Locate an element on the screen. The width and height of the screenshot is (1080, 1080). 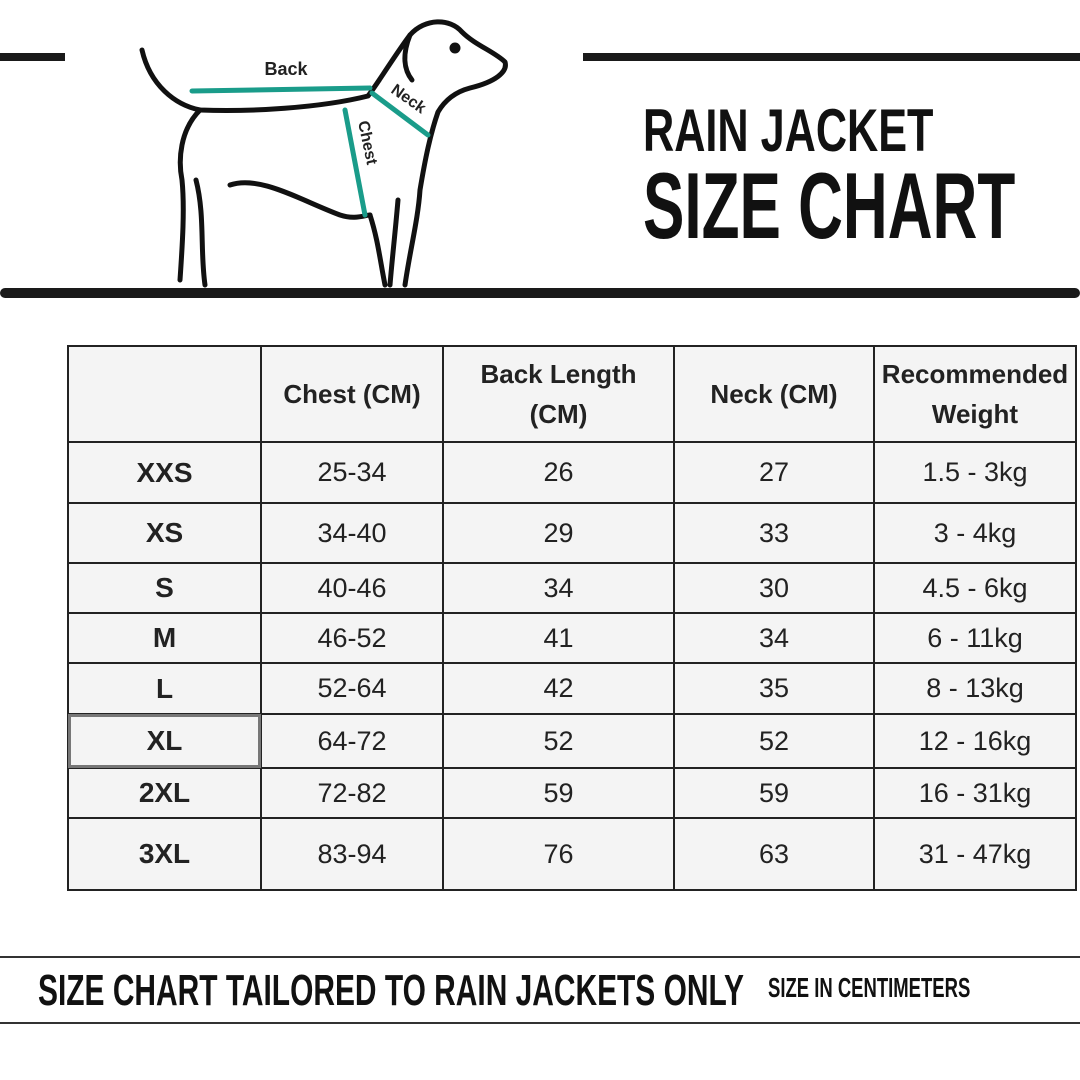
size-row: 2XL 72-82 59 59 16 - 31kg is located at coordinates (572, 793).